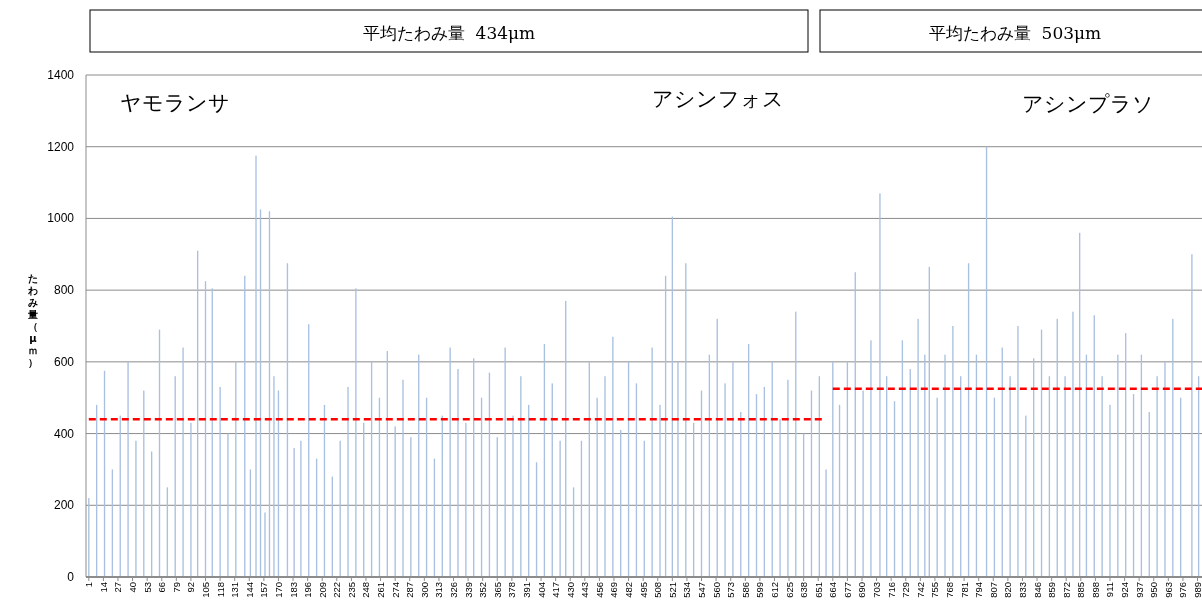 The height and width of the screenshot is (608, 1202). I want to click on x-tick-label: 27, so click(118, 587).